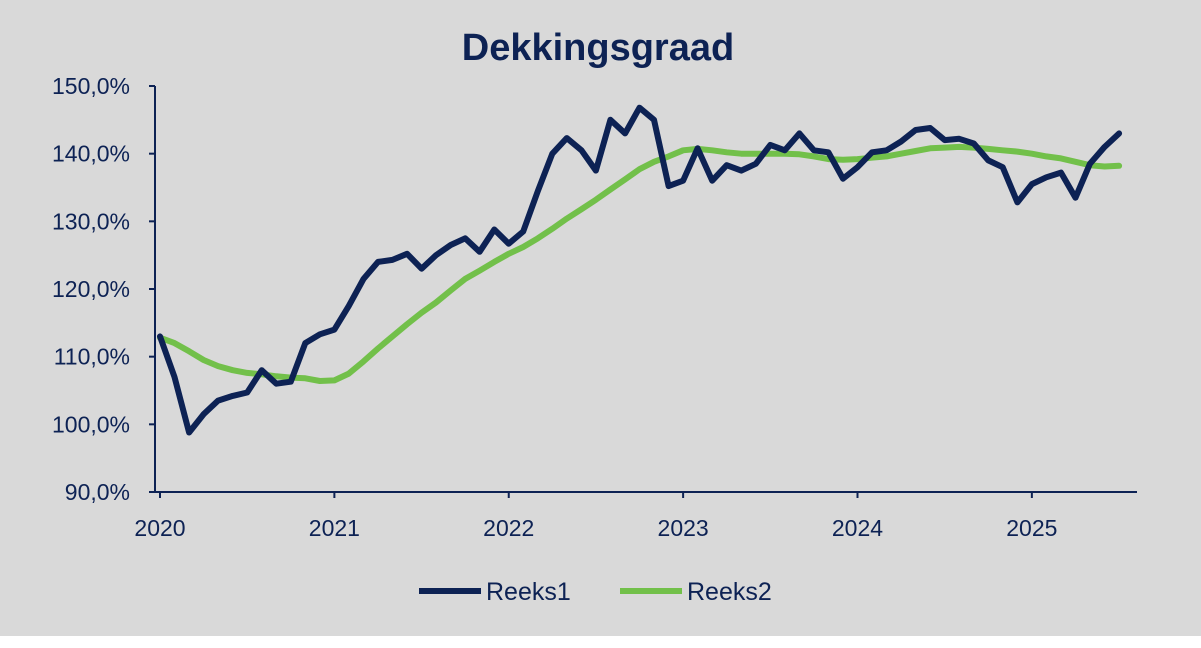 This screenshot has height=648, width=1201. What do you see at coordinates (595, 516) in the screenshot?
I see `x-axis-ticks: 2020 2021 2022 2023 2024 2025` at bounding box center [595, 516].